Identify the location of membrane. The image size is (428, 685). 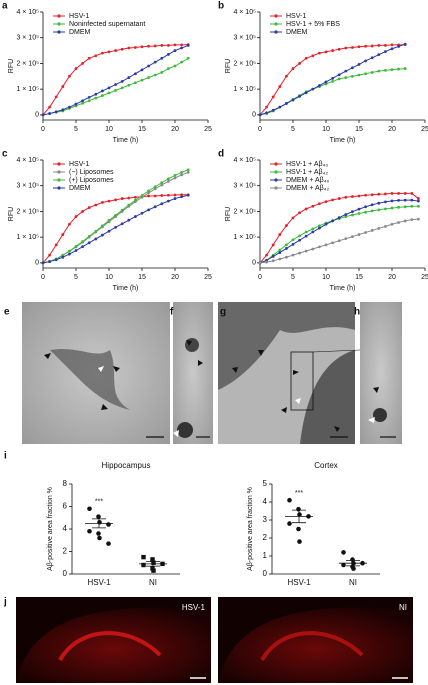
(286, 346).